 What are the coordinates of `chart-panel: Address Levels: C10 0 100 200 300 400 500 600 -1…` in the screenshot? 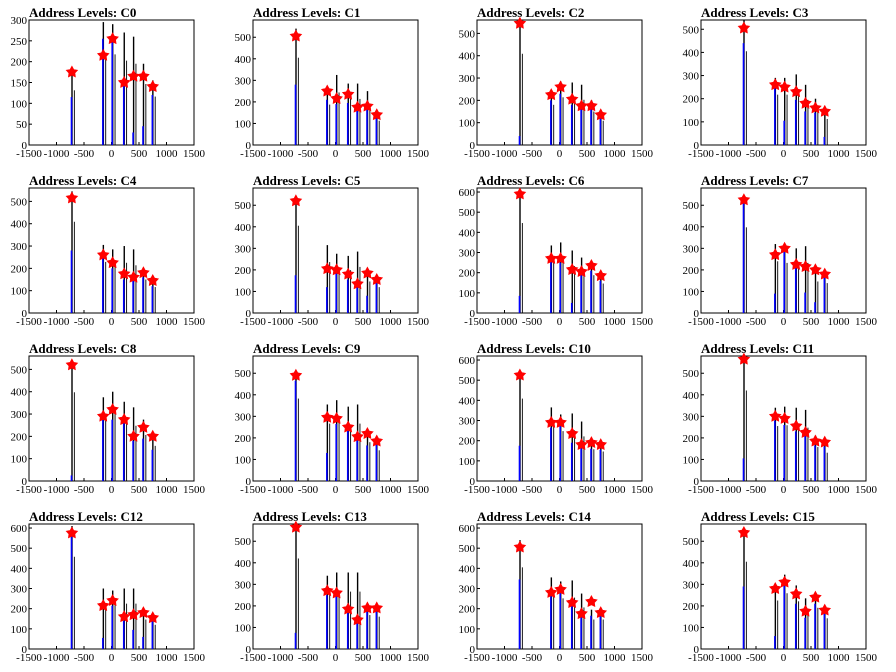 It's located at (560, 420).